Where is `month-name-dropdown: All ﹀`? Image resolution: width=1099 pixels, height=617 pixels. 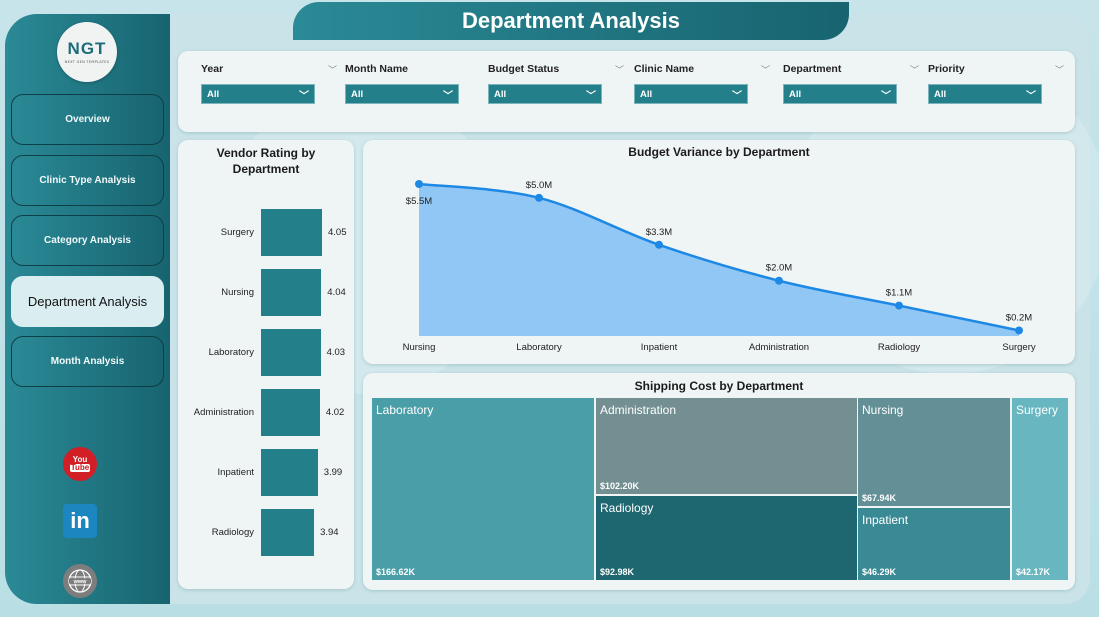 month-name-dropdown: All ﹀ is located at coordinates (402, 94).